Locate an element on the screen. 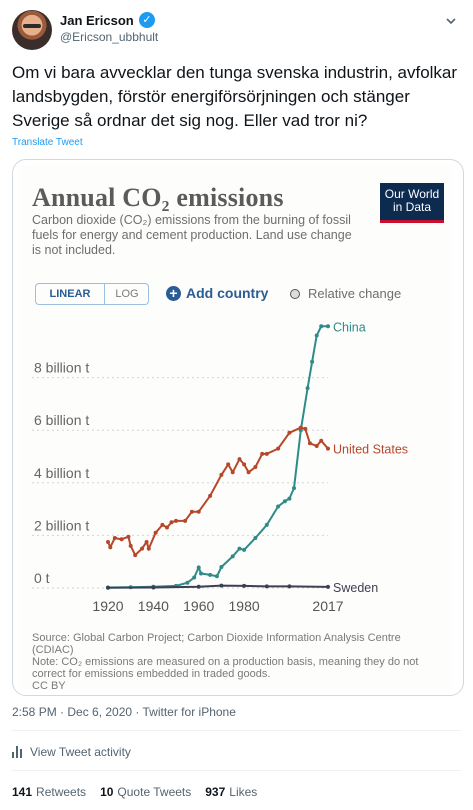 This screenshot has width=473, height=810. quotes-label: Quote Tweets is located at coordinates (154, 792).